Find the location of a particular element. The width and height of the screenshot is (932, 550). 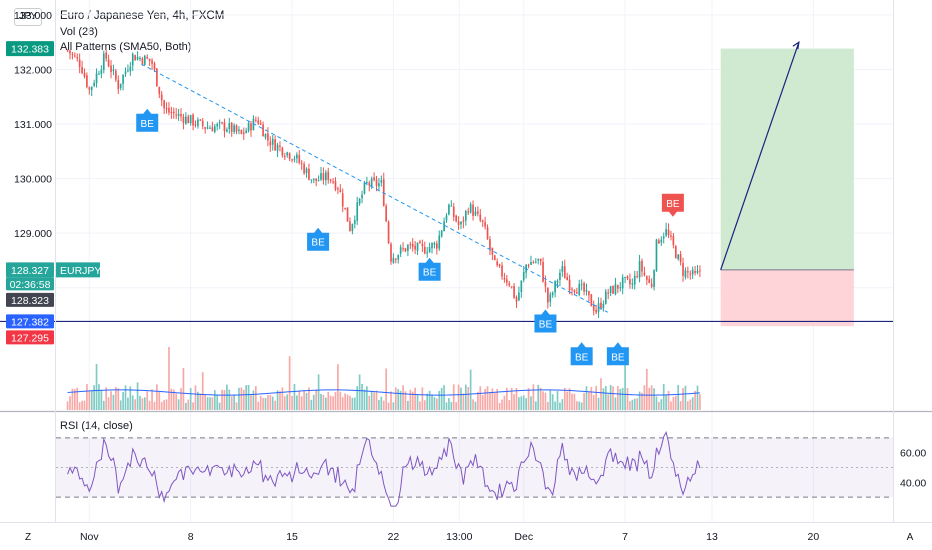

symbol-button: JPY is located at coordinates (28, 17).